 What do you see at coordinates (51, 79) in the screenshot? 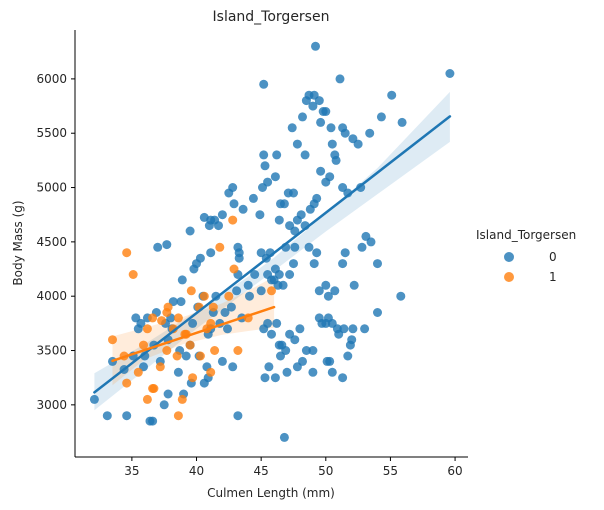
I see `y-tick-label: 6000` at bounding box center [51, 79].